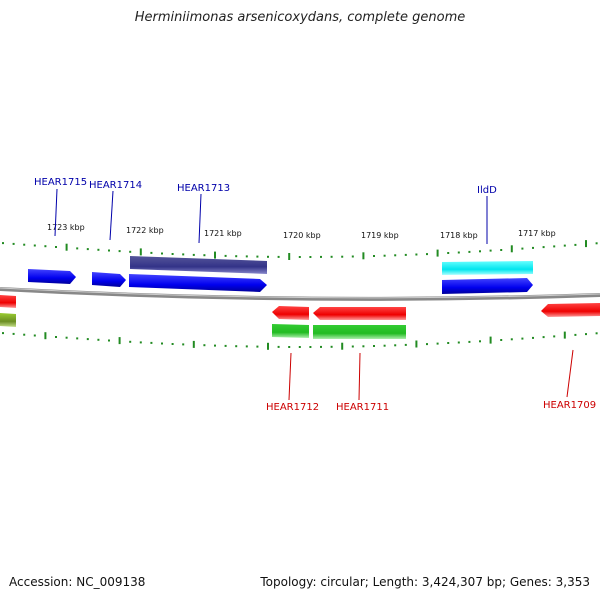 The image size is (600, 600). What do you see at coordinates (300, 294) in the screenshot?
I see `genome-backbone` at bounding box center [300, 294].